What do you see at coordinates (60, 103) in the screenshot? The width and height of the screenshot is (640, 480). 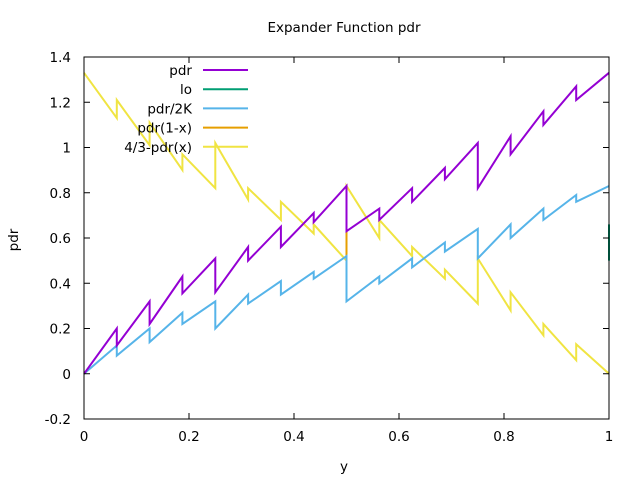 I see `y-tick-label: 1.2` at bounding box center [60, 103].